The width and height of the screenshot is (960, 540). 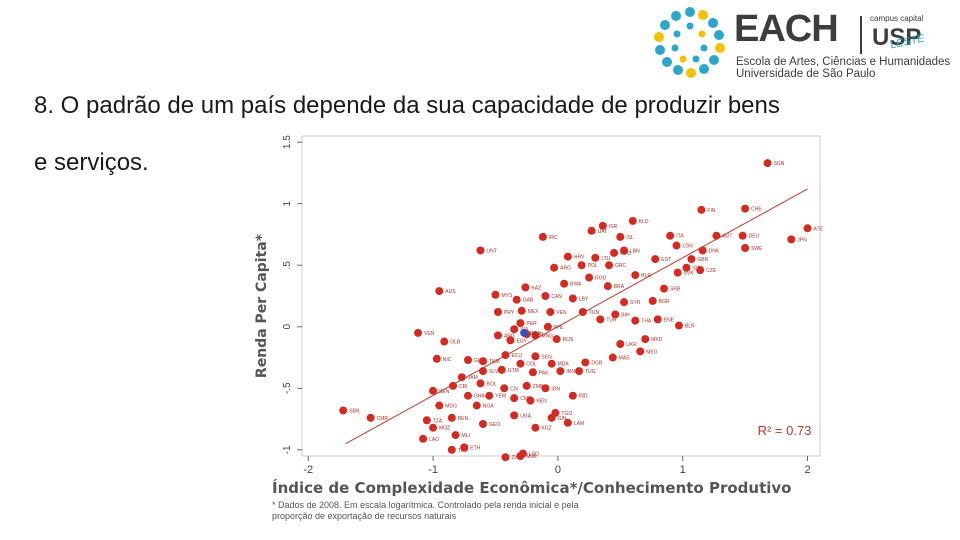 I want to click on data-point: TUN, so click(x=589, y=312).